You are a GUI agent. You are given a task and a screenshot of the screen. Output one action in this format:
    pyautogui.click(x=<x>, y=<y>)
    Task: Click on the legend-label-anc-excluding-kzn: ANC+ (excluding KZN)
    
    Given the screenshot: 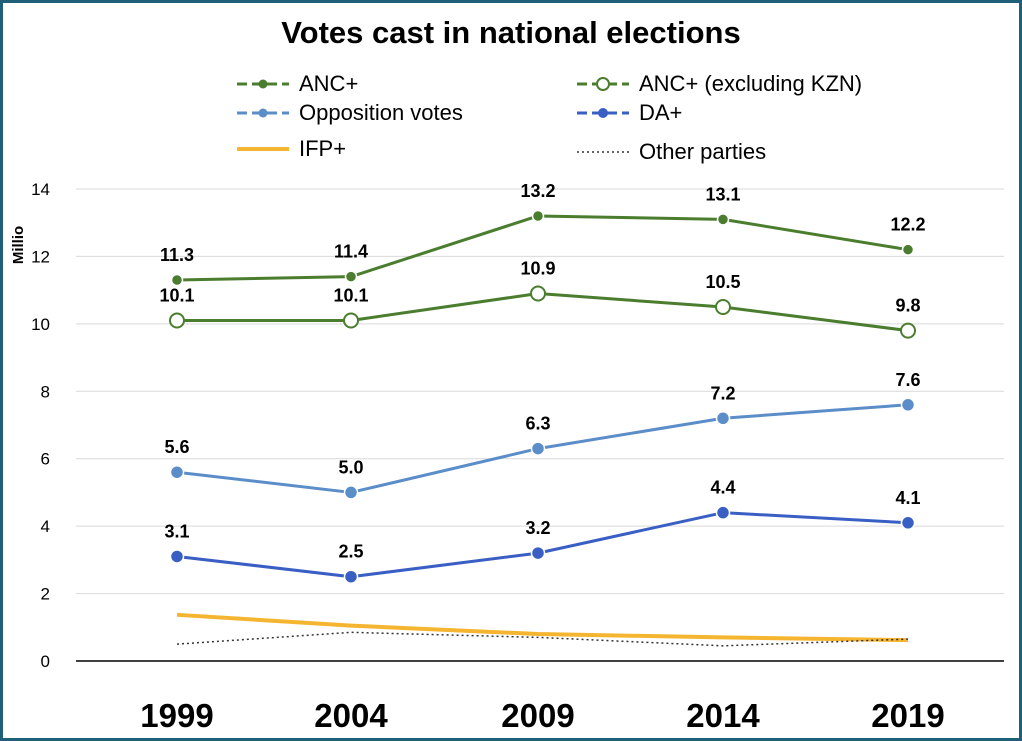 What is the action you would take?
    pyautogui.click(x=751, y=83)
    